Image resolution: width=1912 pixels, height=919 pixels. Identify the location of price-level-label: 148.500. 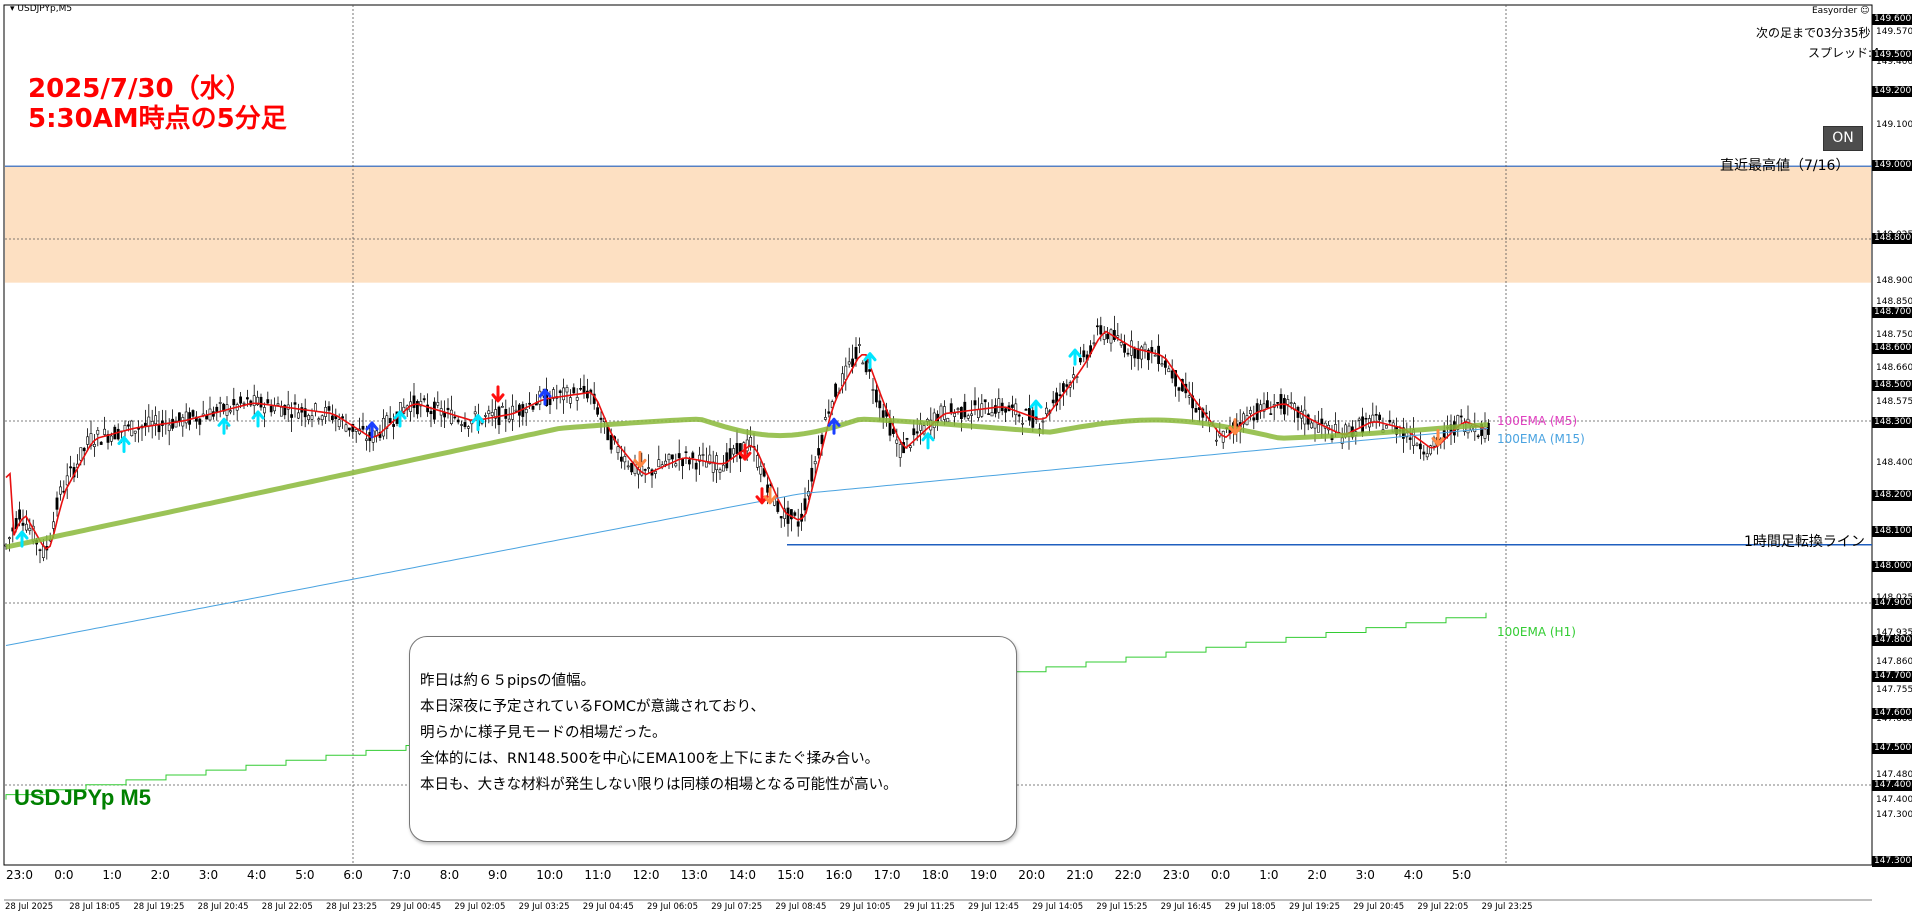
(1892, 385).